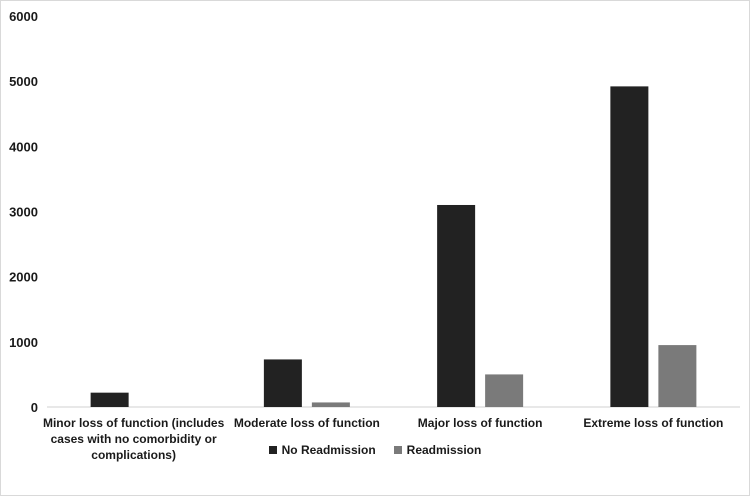  Describe the element at coordinates (133, 455) in the screenshot. I see `x-tick-label-line: complications)` at that location.